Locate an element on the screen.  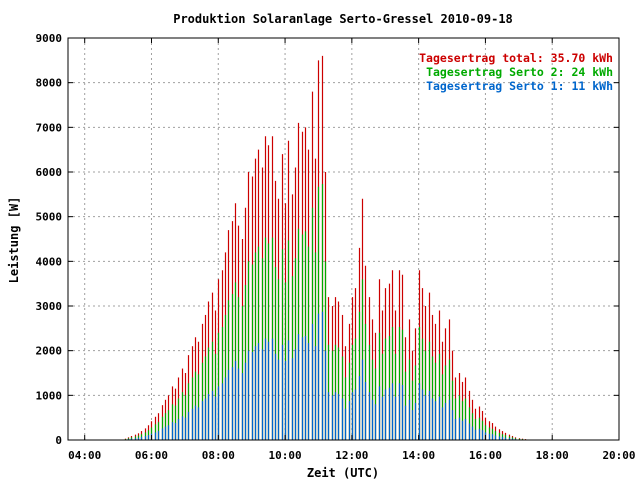
x-tick-label: 06:00 is located at coordinates (151, 455).